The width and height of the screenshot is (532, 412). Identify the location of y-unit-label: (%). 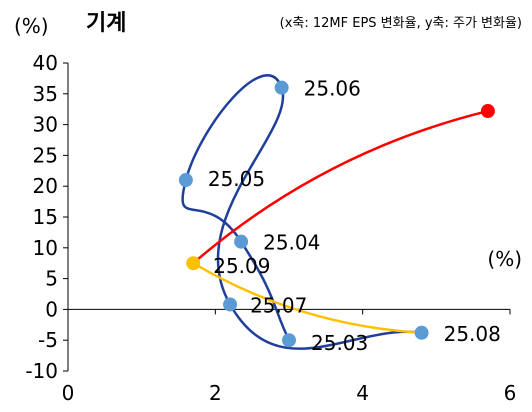
(31, 26).